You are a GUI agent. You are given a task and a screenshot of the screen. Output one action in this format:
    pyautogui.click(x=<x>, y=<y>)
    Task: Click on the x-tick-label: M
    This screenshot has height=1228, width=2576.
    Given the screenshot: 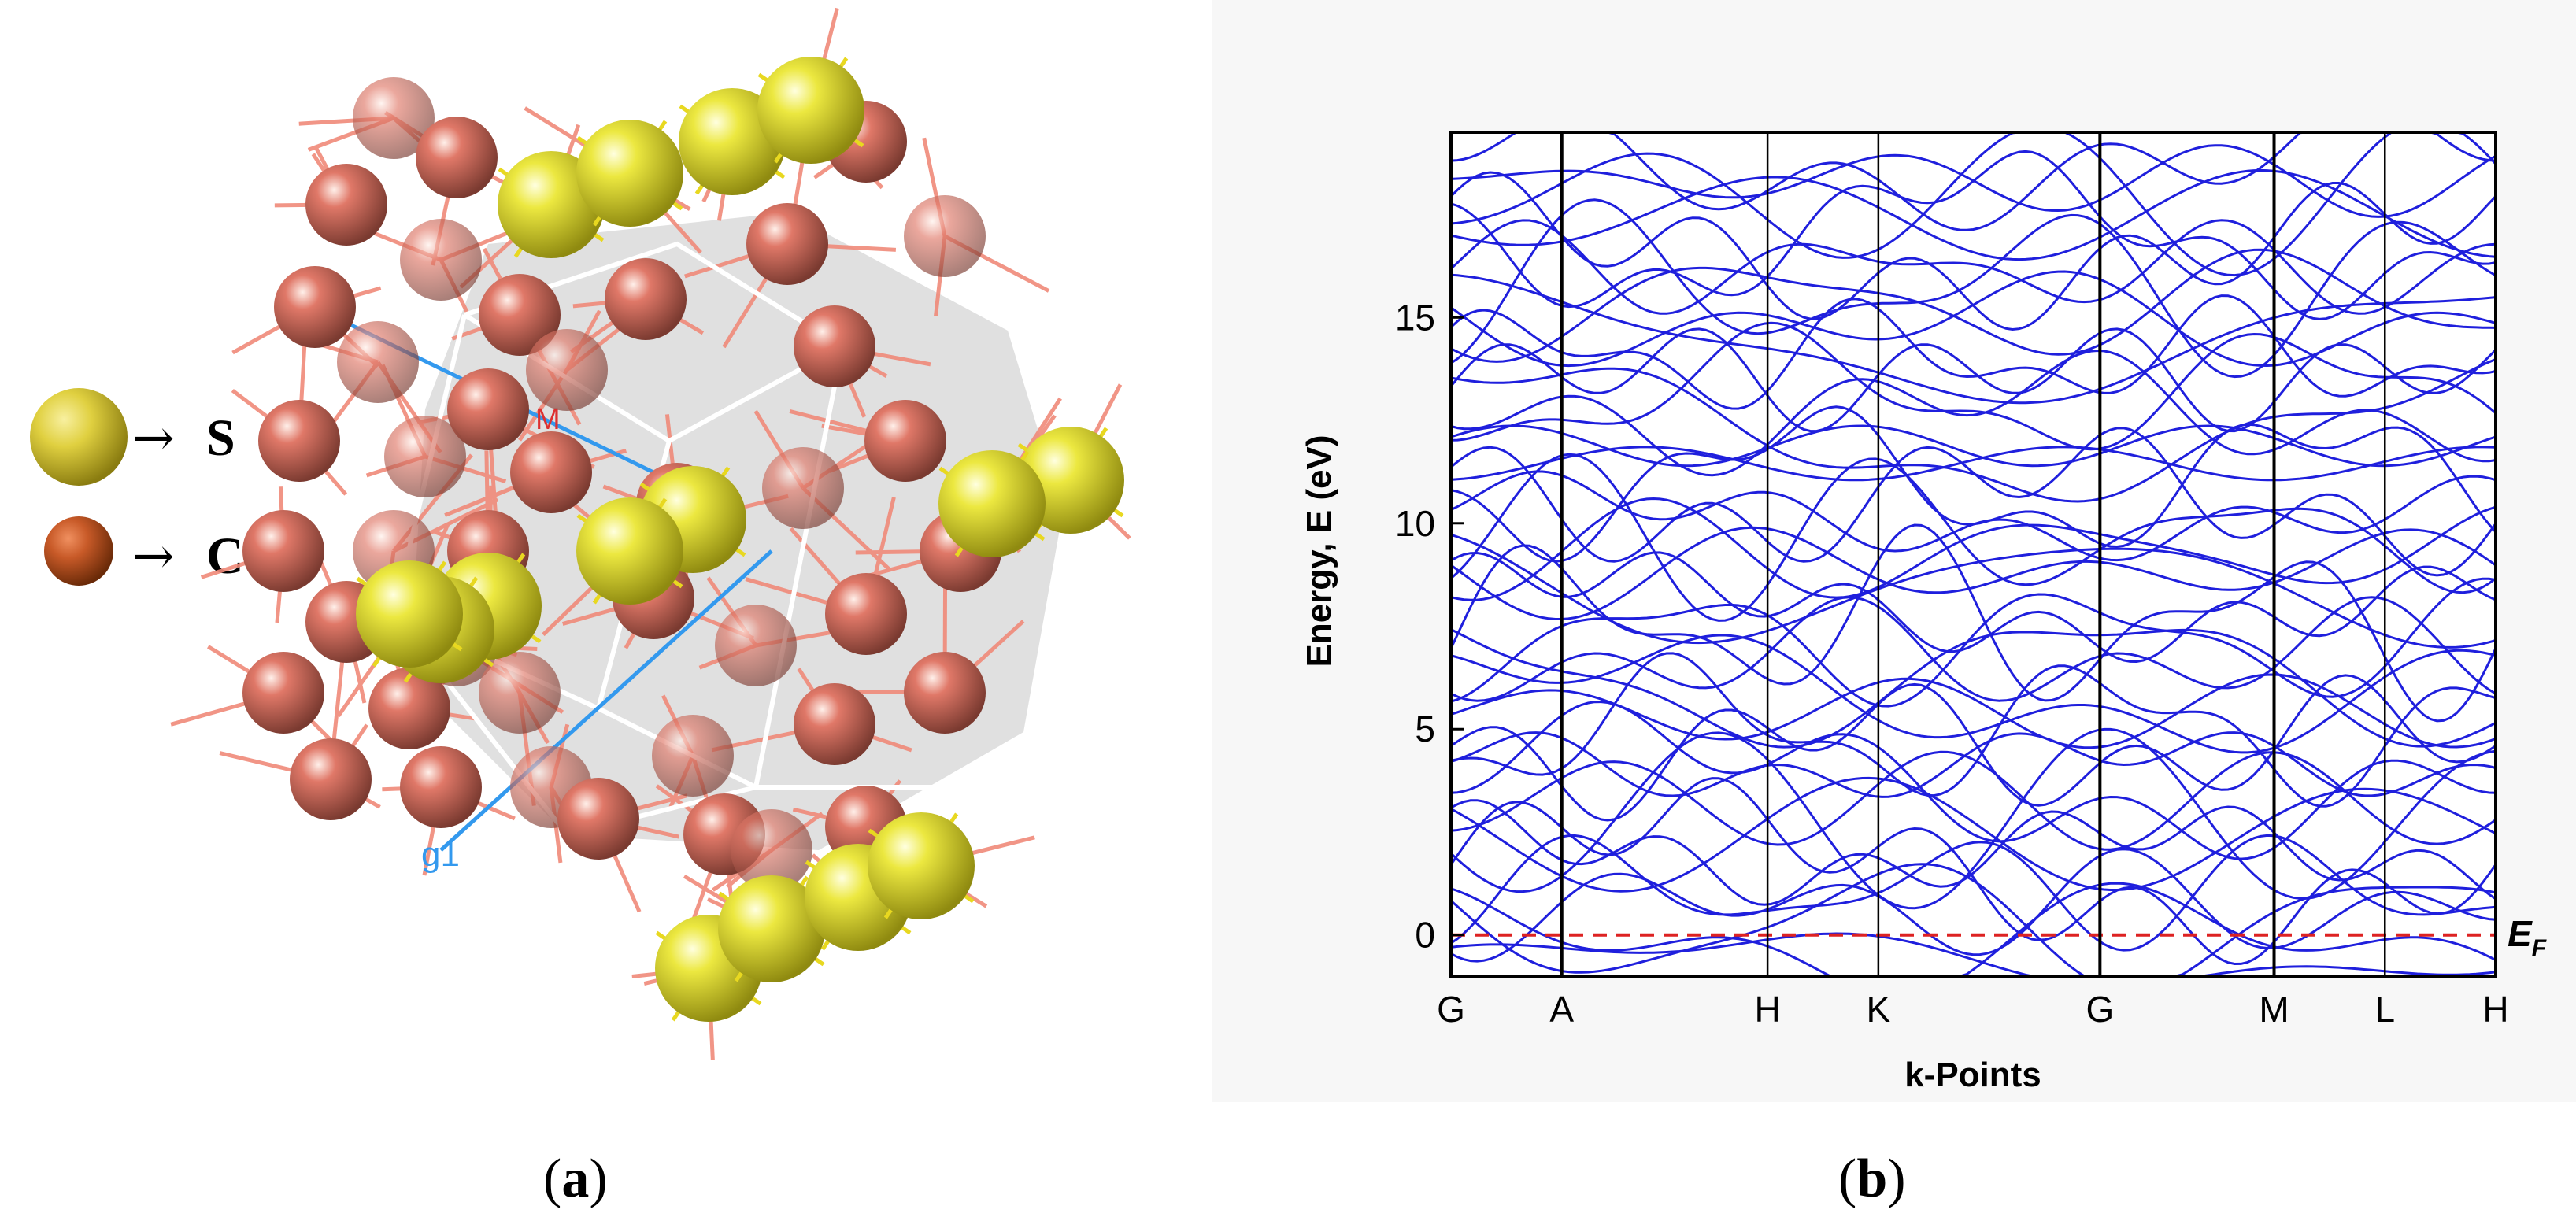 What is the action you would take?
    pyautogui.click(x=2274, y=1009)
    